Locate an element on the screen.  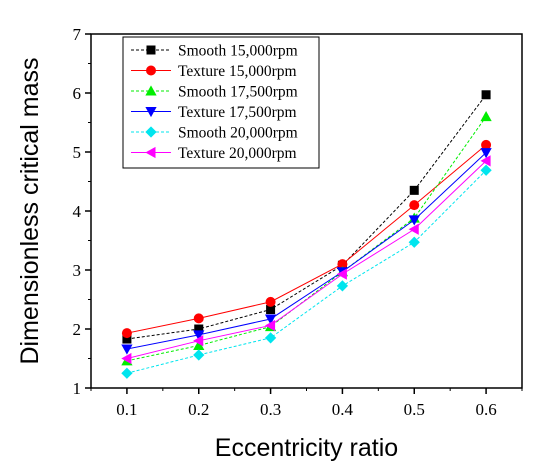
legend-item: Texture 15,000rpm is located at coordinates (214, 71).